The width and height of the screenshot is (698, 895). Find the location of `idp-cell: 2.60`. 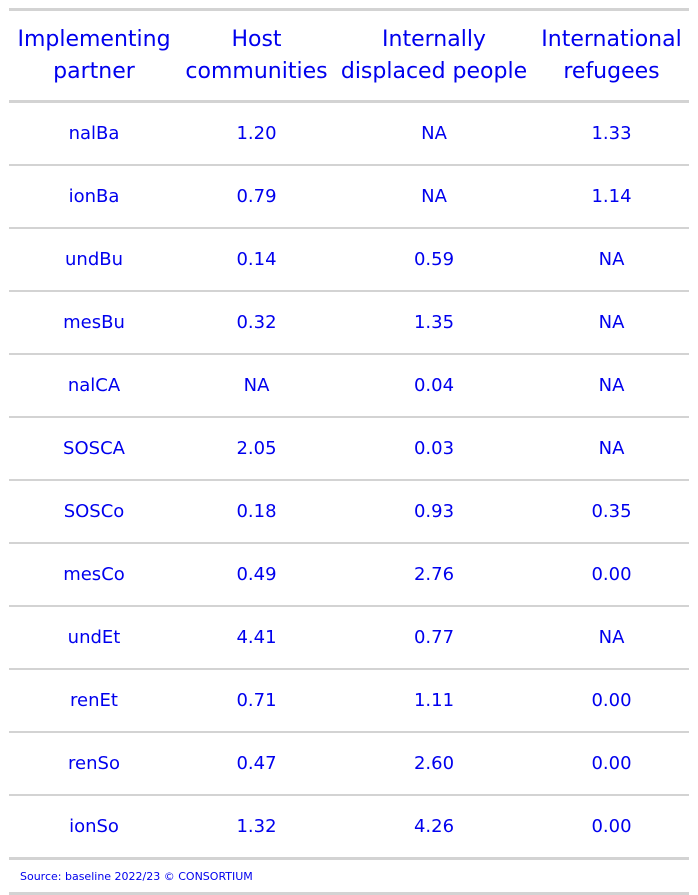

idp-cell: 2.60 is located at coordinates (434, 763).